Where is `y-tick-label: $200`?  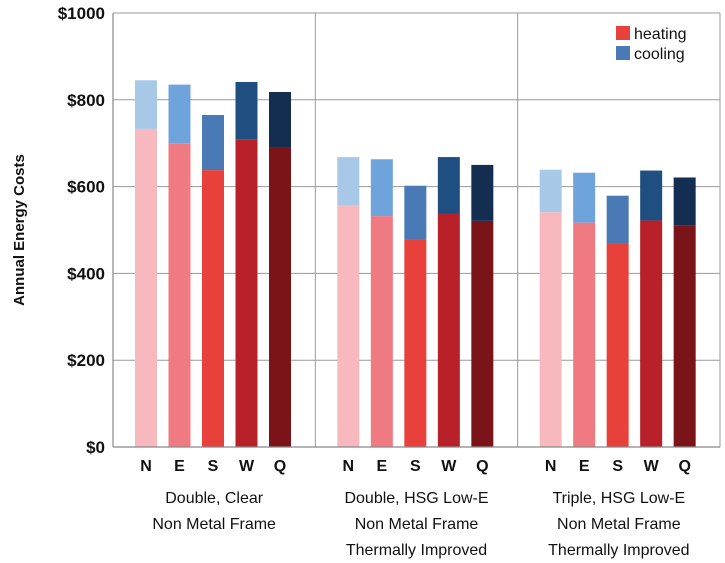
y-tick-label: $200 is located at coordinates (86, 360).